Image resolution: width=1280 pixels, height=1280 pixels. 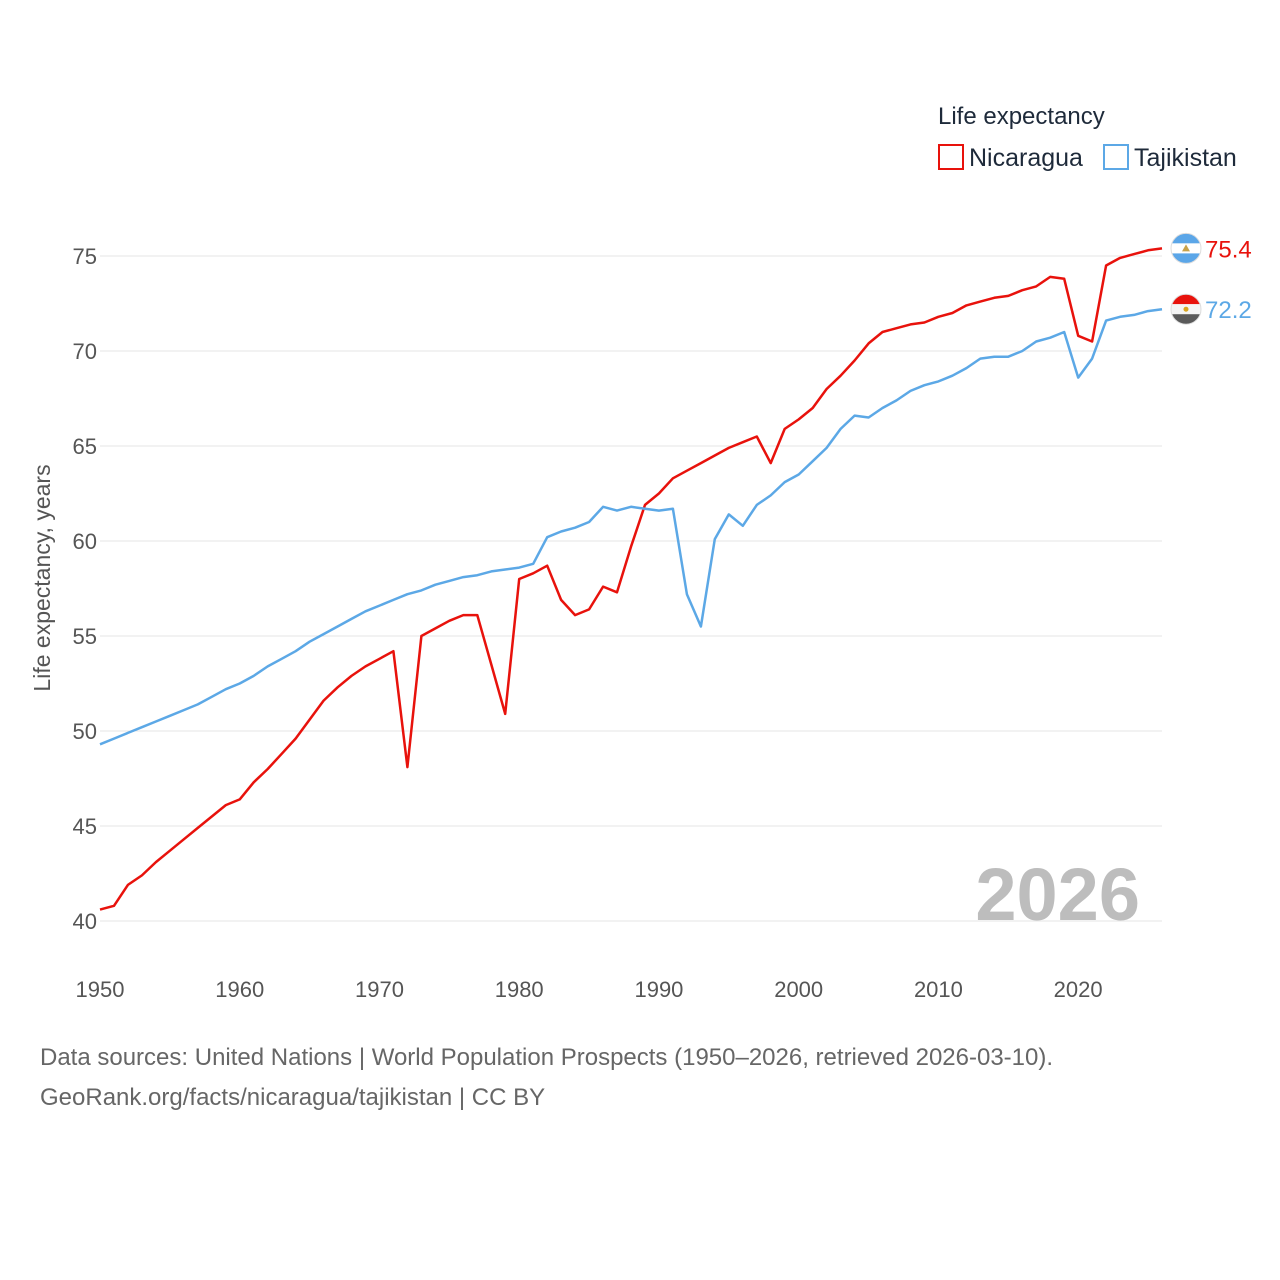 What do you see at coordinates (1057, 894) in the screenshot?
I see `current-year-label: 2026` at bounding box center [1057, 894].